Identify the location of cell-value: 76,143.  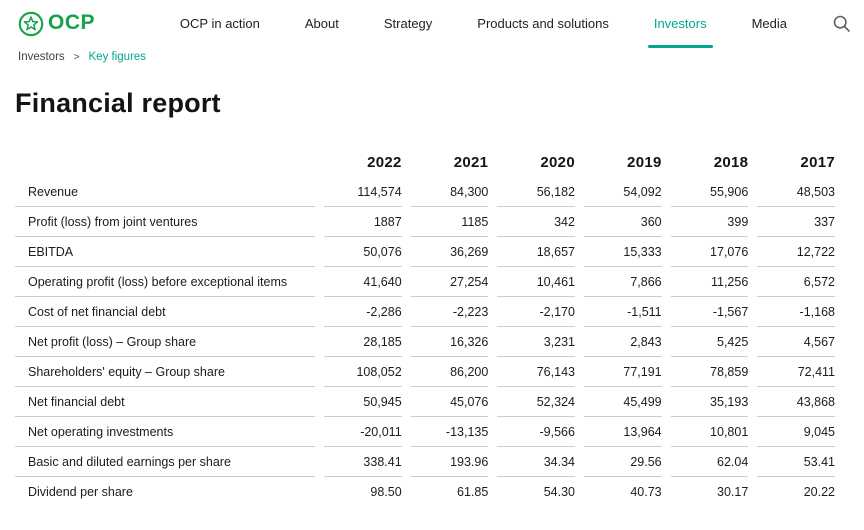
(536, 372).